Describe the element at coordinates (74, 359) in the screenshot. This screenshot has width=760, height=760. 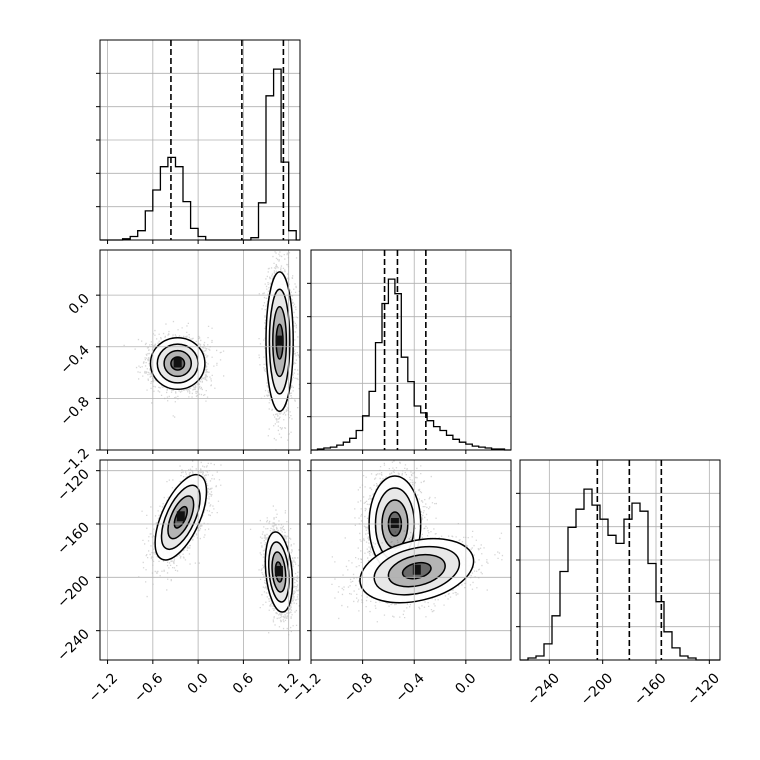
I see `ytick-label-1-2: −0.4` at that location.